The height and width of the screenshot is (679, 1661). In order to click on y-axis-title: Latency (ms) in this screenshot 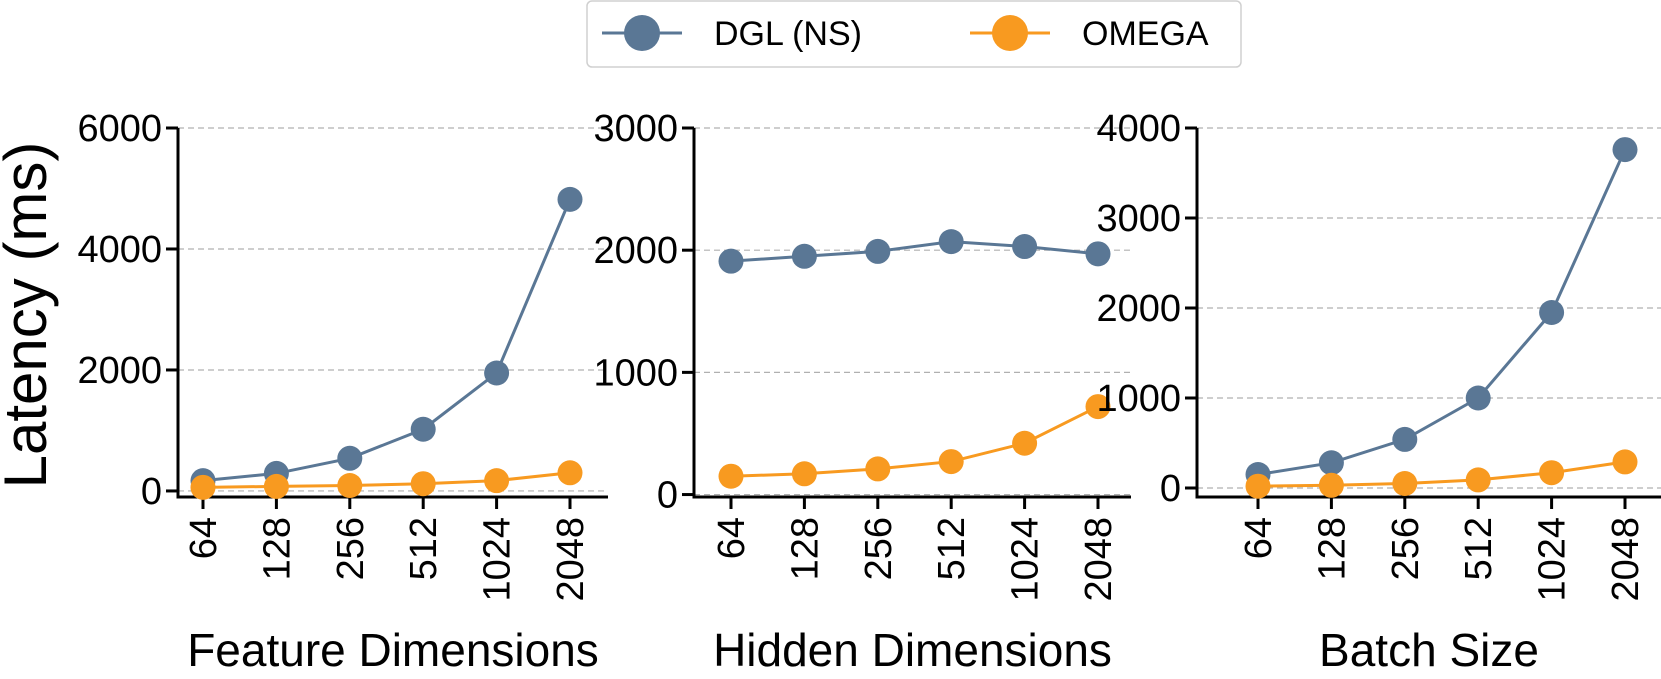, I will do `click(29, 315)`.